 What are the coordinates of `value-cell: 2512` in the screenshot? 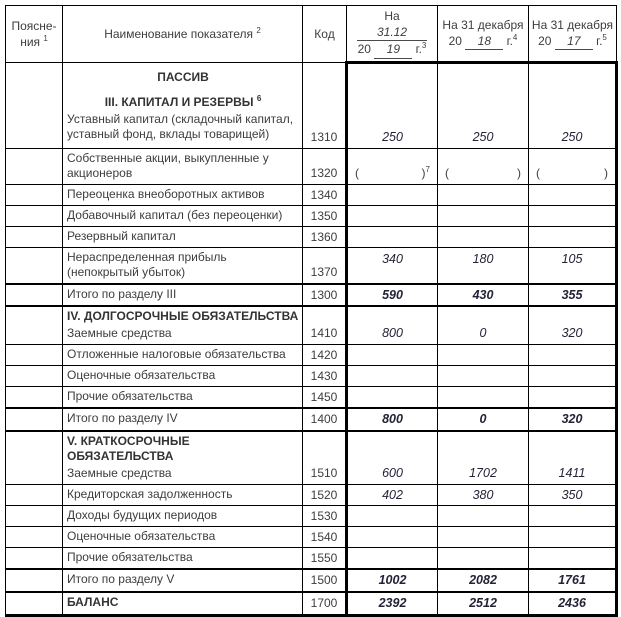 It's located at (483, 603).